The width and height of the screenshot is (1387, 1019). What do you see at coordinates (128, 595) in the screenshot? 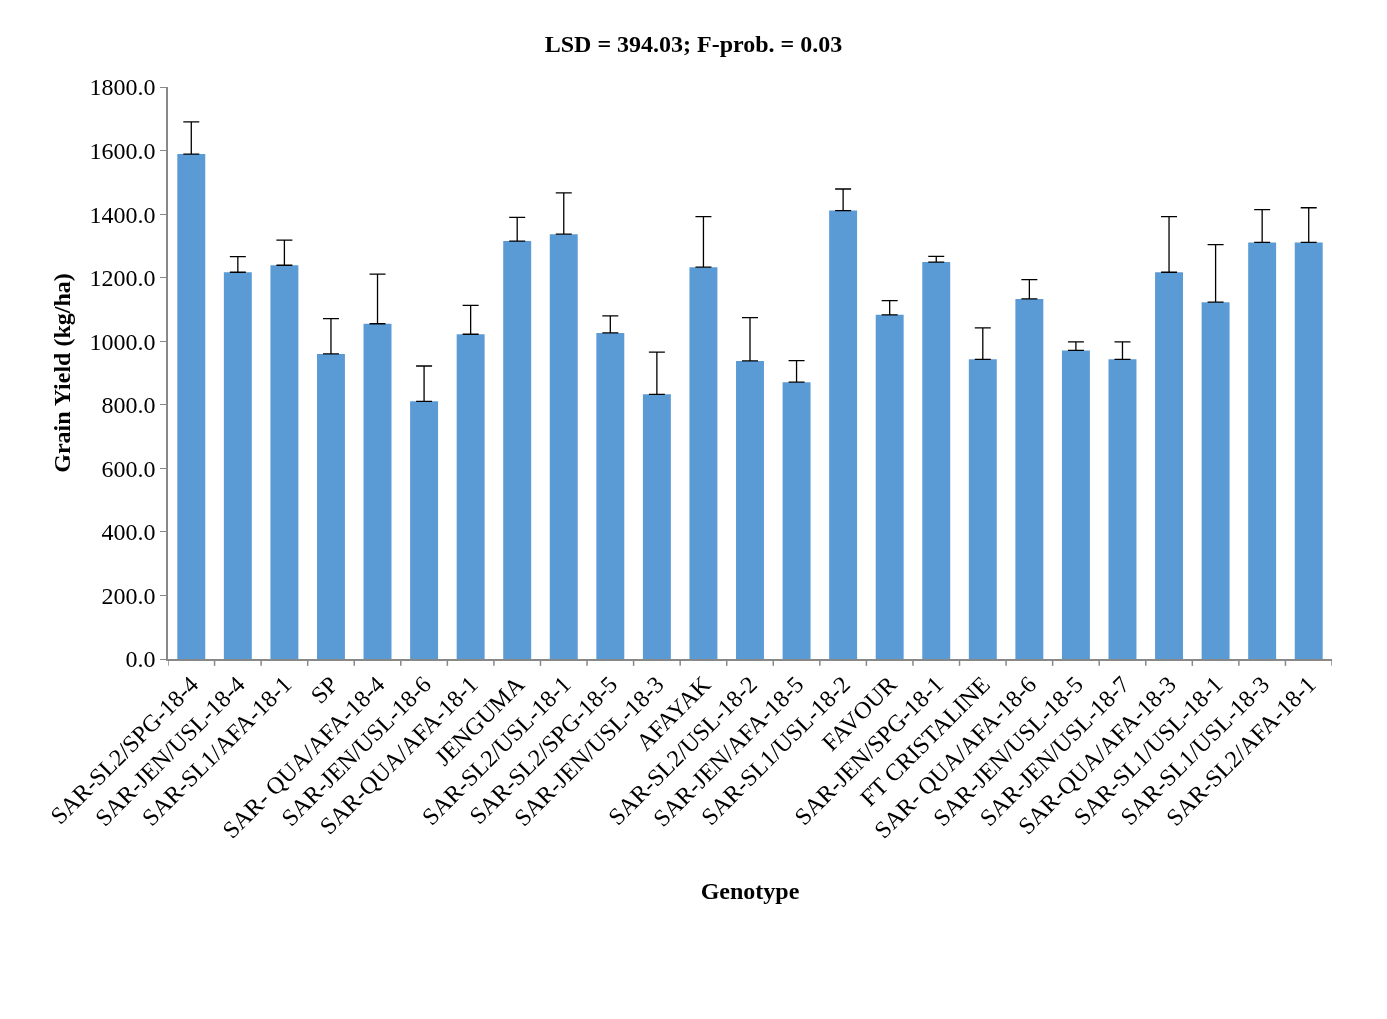
I see `y-tick-label: 200.0` at bounding box center [128, 595].